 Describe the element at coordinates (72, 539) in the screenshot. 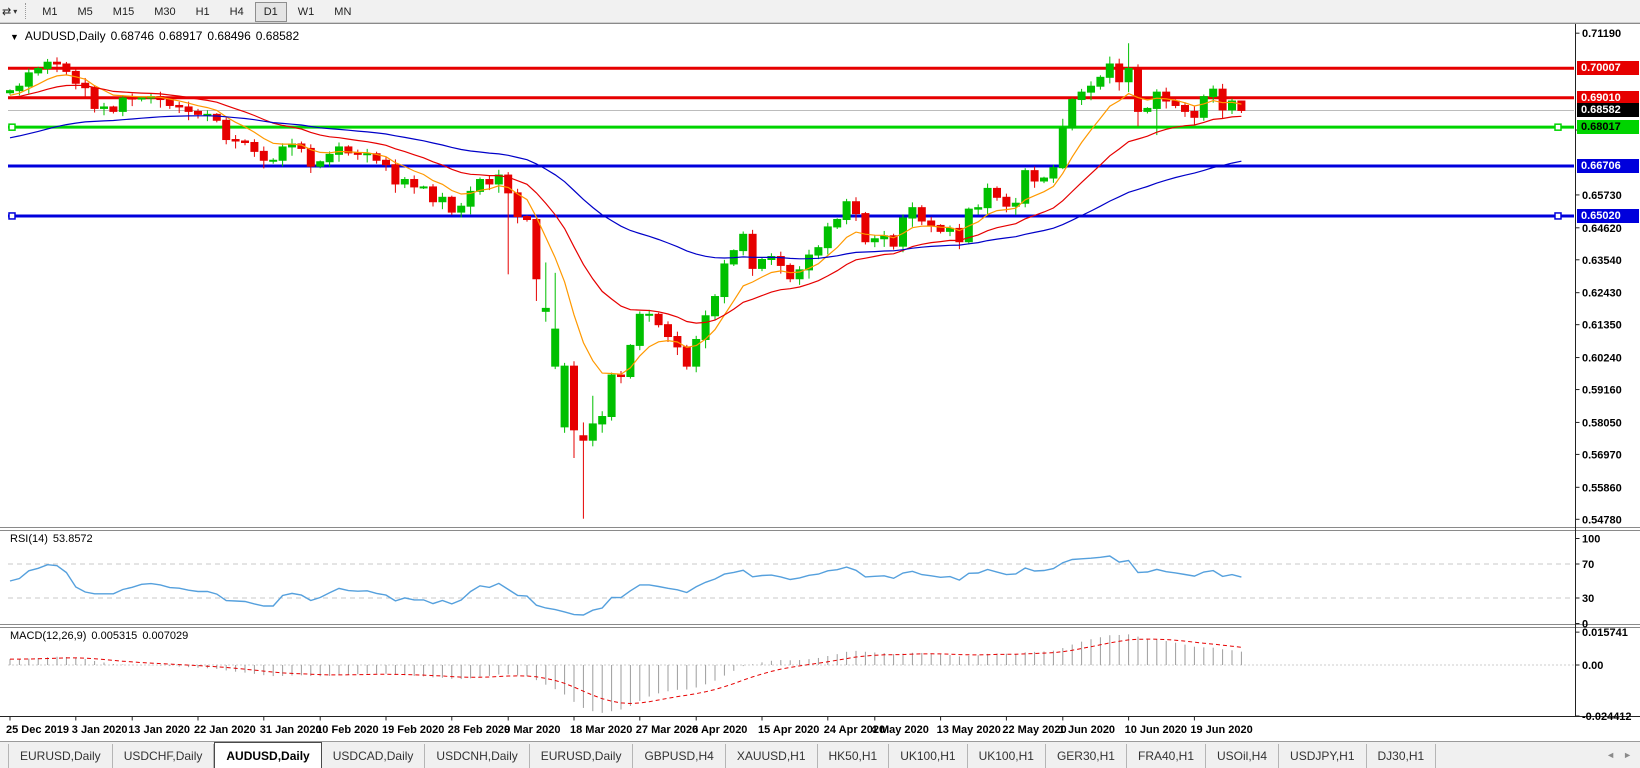

I see `rsi-value: 53.8572` at that location.